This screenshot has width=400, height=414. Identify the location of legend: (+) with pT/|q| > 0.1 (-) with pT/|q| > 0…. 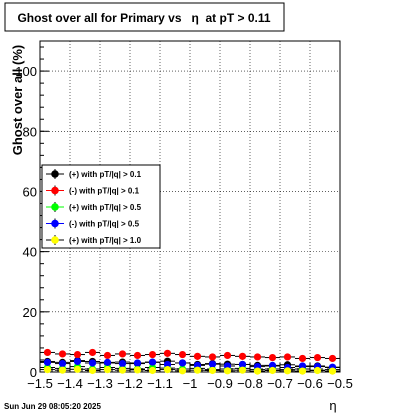
(101, 206).